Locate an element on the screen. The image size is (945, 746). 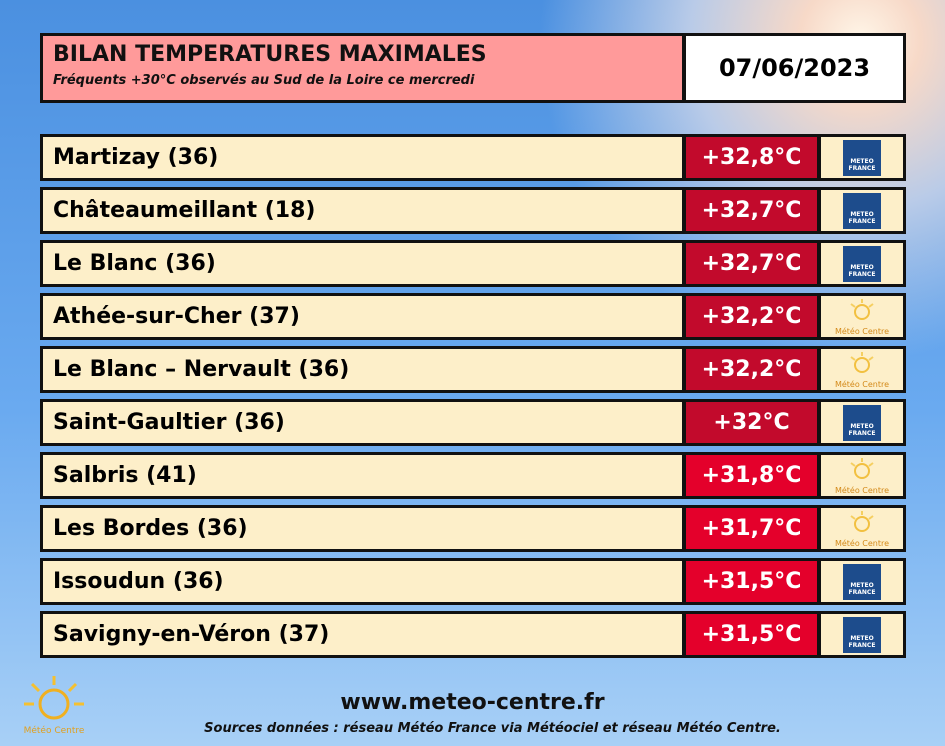
footer-logo-text: Météo Centre is located at coordinates (54, 731).